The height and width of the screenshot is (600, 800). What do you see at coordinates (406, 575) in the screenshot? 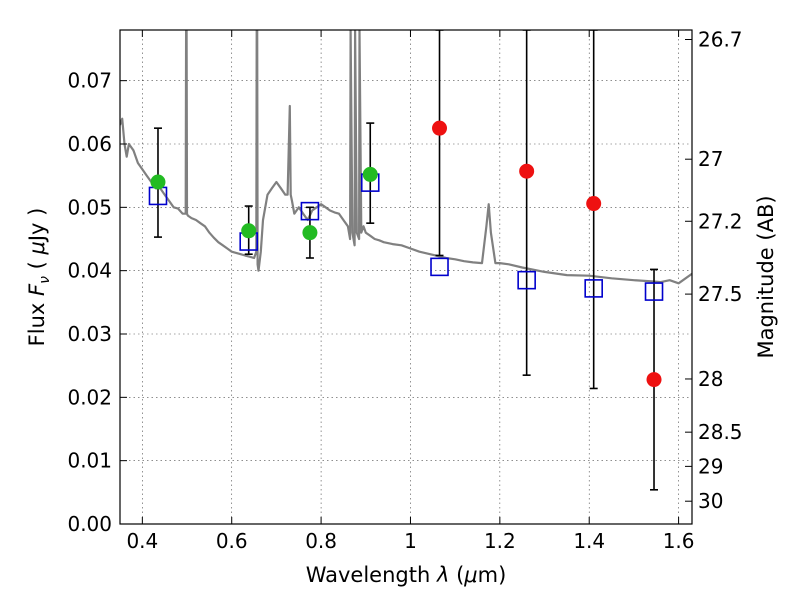
I see `x-axis-label: Wavelength λ (μm)` at bounding box center [406, 575].